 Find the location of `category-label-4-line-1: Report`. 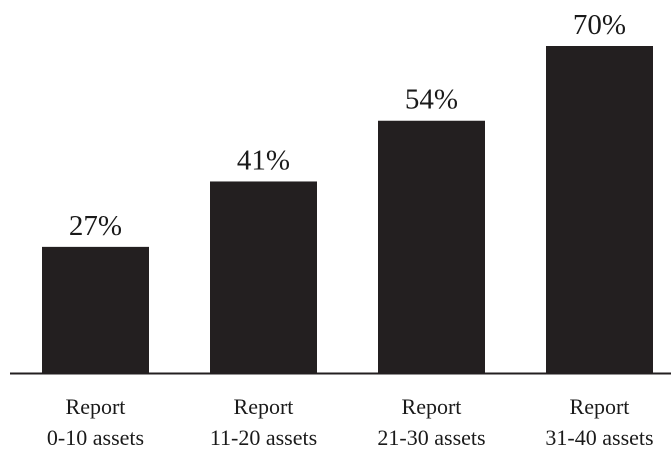

category-label-4-line-1: Report is located at coordinates (600, 406).